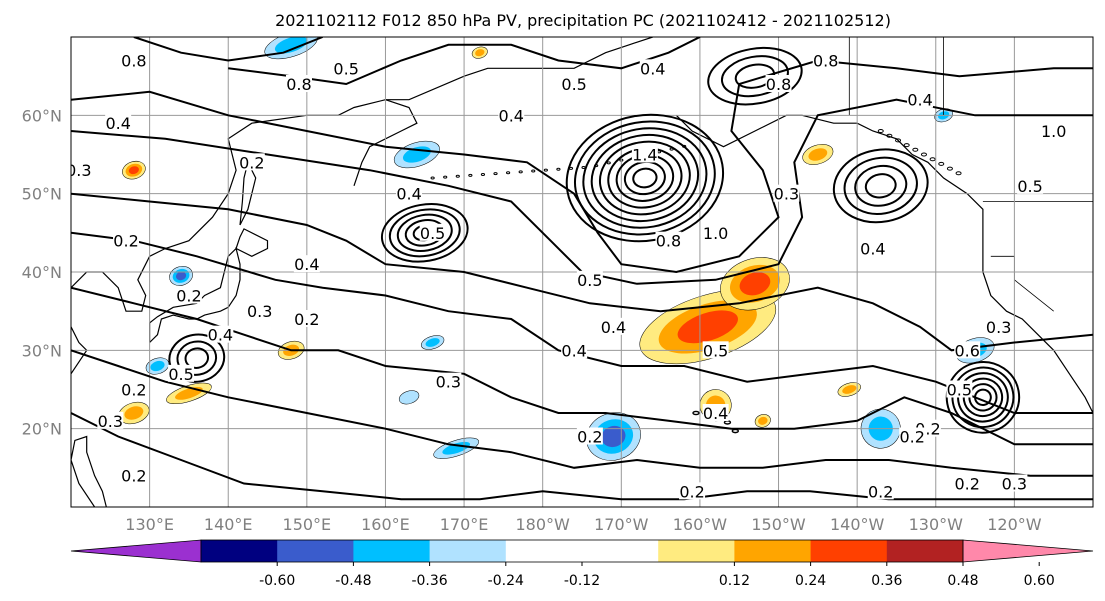 The image size is (1105, 601). Describe the element at coordinates (42, 350) in the screenshot. I see `lat-tick-label: 30°N` at that location.